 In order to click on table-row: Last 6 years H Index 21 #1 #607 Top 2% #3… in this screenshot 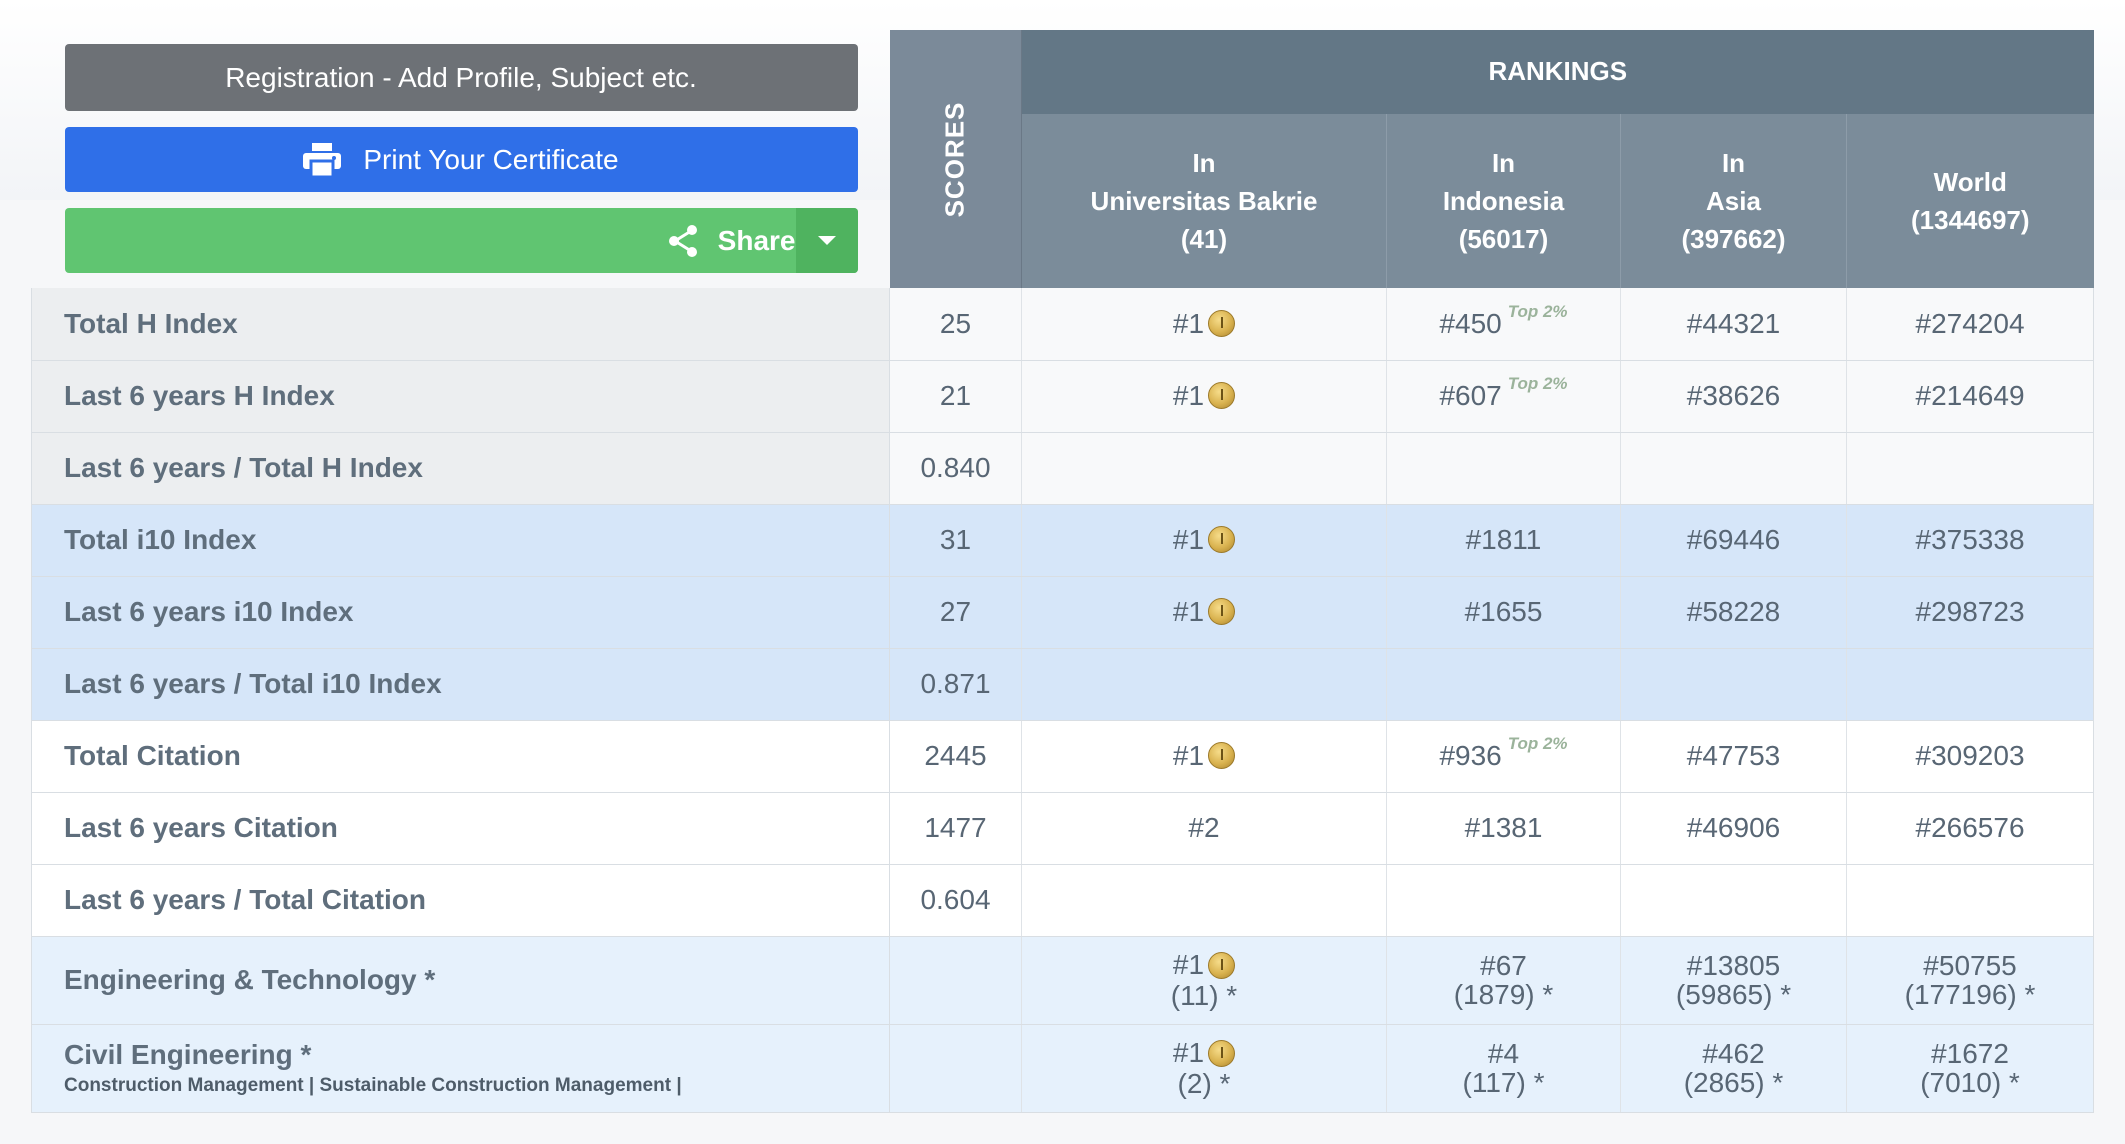, I will do `click(1063, 396)`.